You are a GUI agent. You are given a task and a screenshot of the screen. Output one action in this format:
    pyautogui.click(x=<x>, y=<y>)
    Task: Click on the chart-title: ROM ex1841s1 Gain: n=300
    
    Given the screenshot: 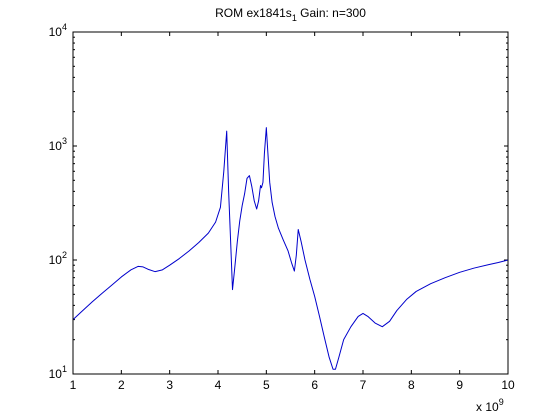 What is the action you would take?
    pyautogui.click(x=290, y=14)
    